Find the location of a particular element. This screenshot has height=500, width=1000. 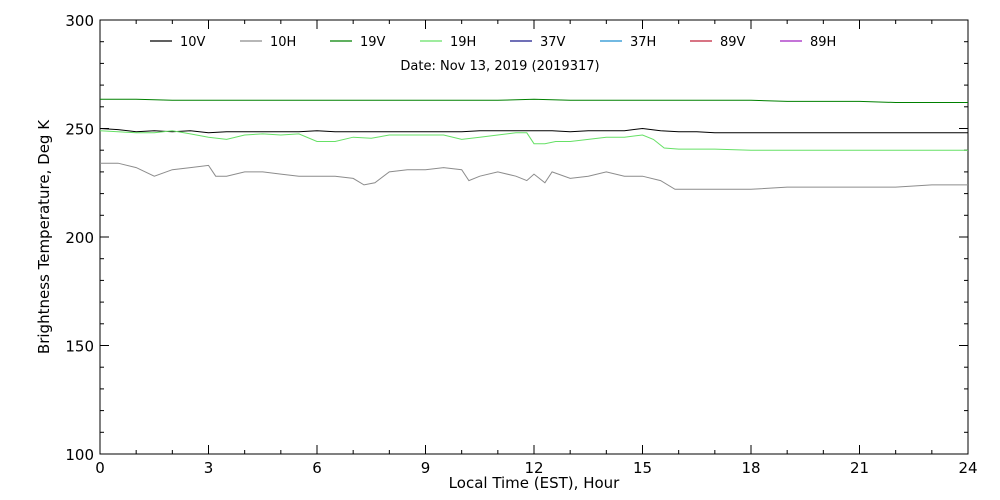

series-line-10v is located at coordinates (533, 130).